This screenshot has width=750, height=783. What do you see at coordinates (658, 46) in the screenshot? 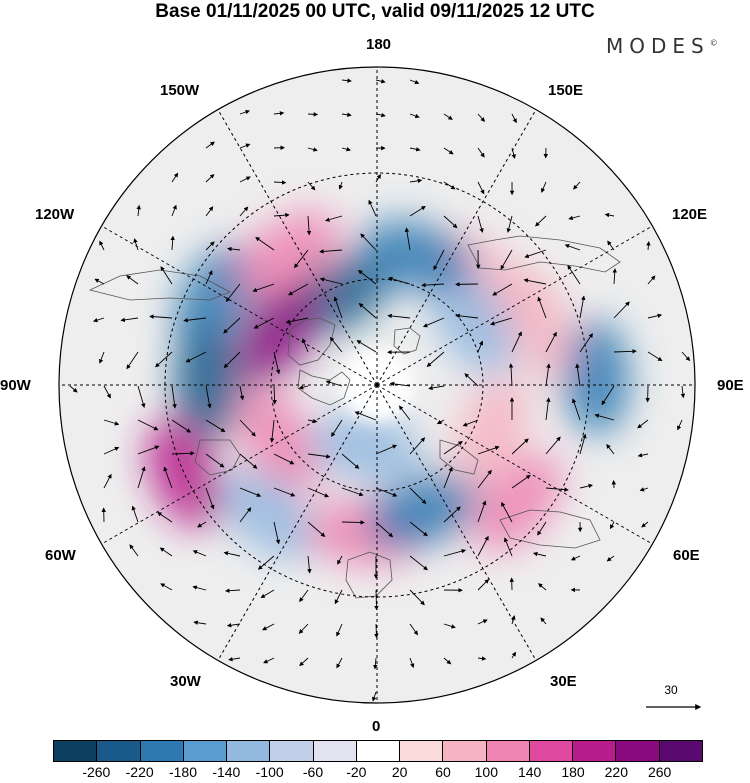
I see `brand-name: MODES` at bounding box center [658, 46].